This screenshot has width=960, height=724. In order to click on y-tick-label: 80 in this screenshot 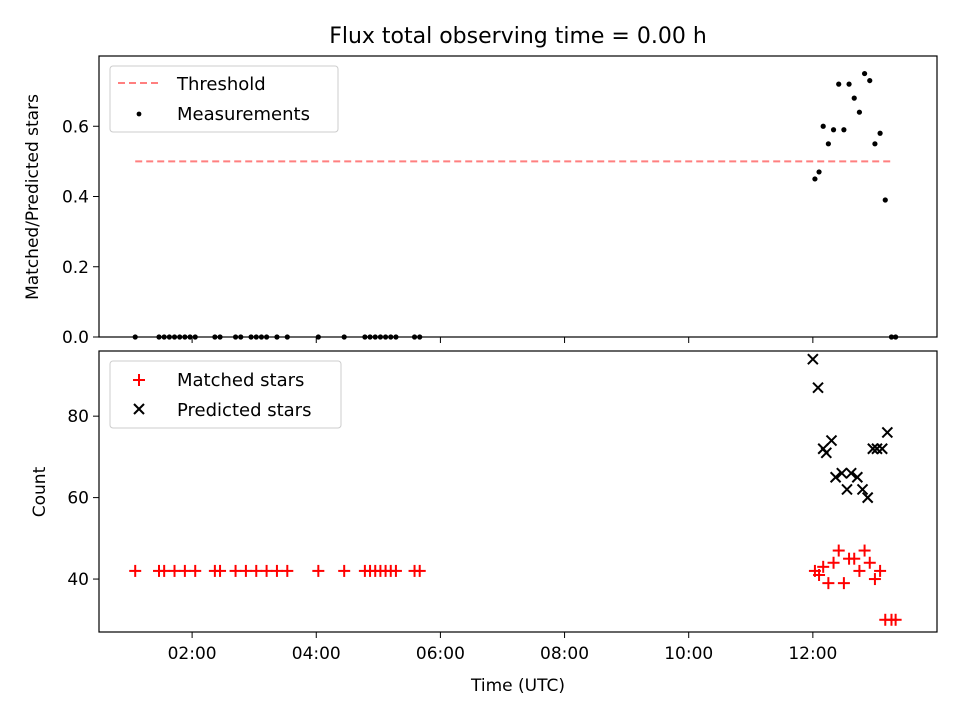, I will do `click(78, 417)`.